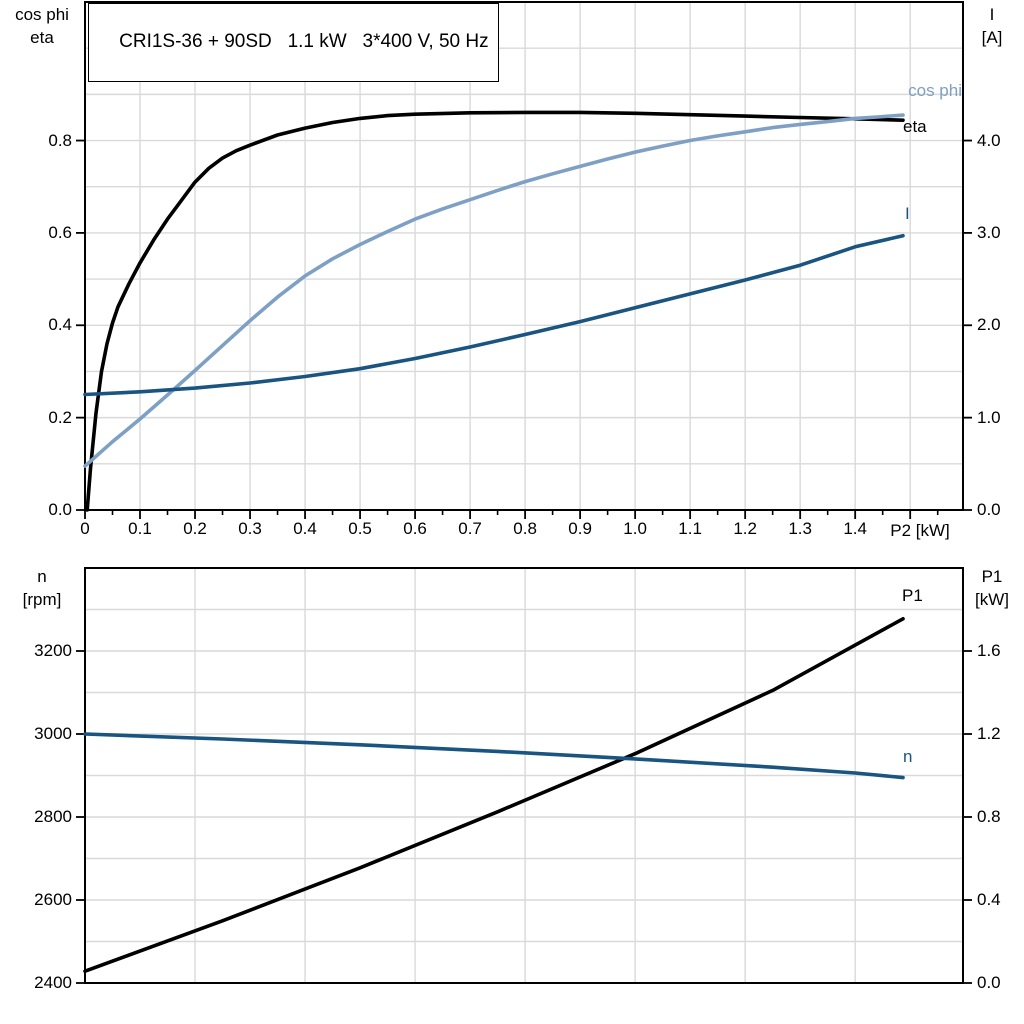 The width and height of the screenshot is (1024, 1024). Describe the element at coordinates (494, 315) in the screenshot. I see `curve-i` at that location.